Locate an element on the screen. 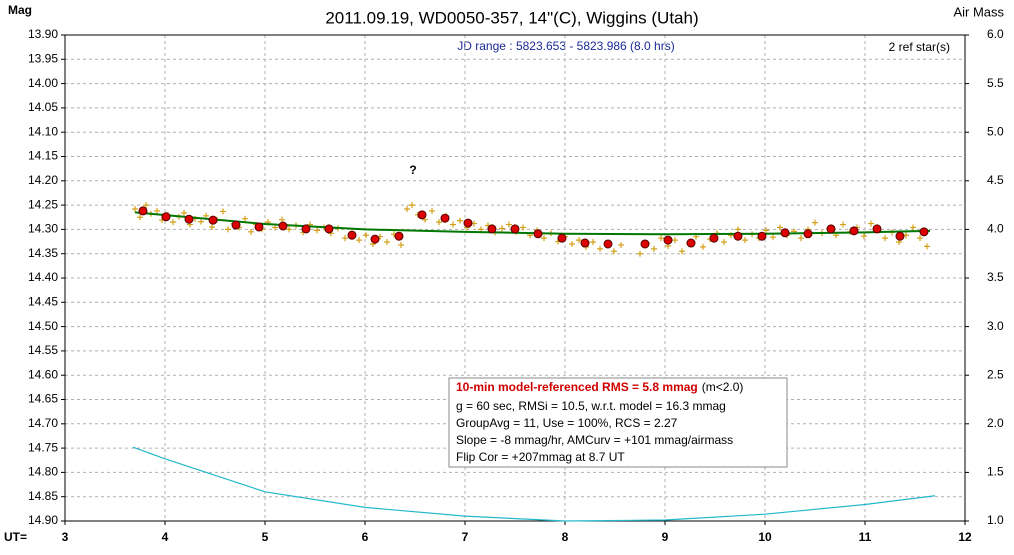 The height and width of the screenshot is (555, 1014). info-headline-main: 10-min model-referenced RMS = 5.8 mmag is located at coordinates (577, 387).